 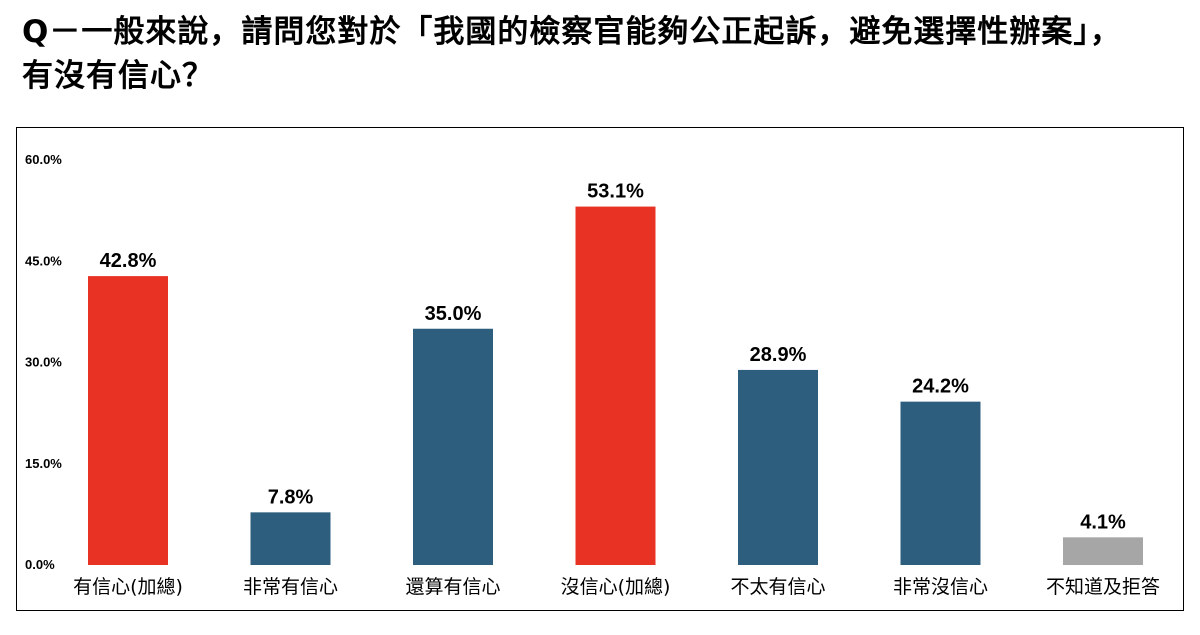 What do you see at coordinates (128, 261) in the screenshot?
I see `data-label: 42.8%` at bounding box center [128, 261].